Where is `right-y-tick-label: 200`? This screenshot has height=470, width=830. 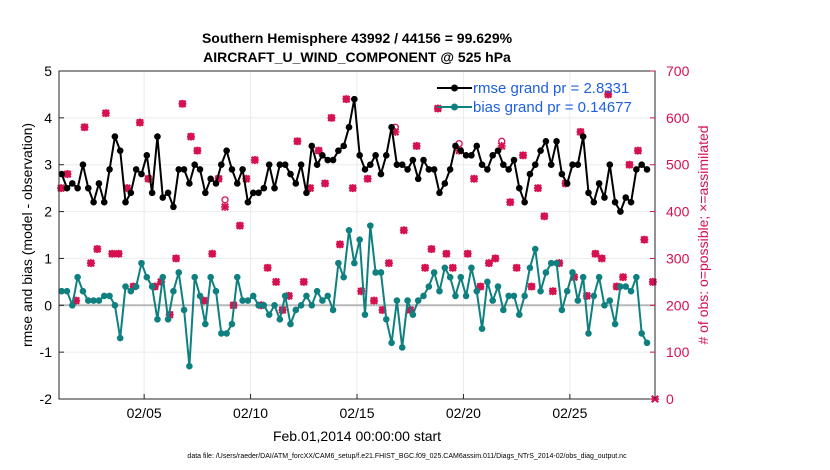
right-y-tick-label: 200 is located at coordinates (678, 305).